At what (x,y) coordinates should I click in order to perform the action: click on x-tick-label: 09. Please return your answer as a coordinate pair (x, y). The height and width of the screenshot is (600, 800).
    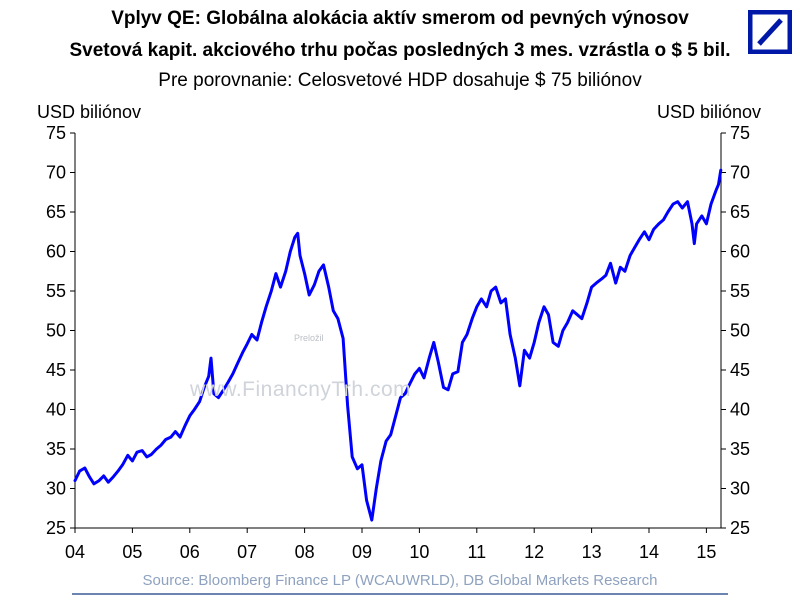
    Looking at the image, I should click on (362, 552).